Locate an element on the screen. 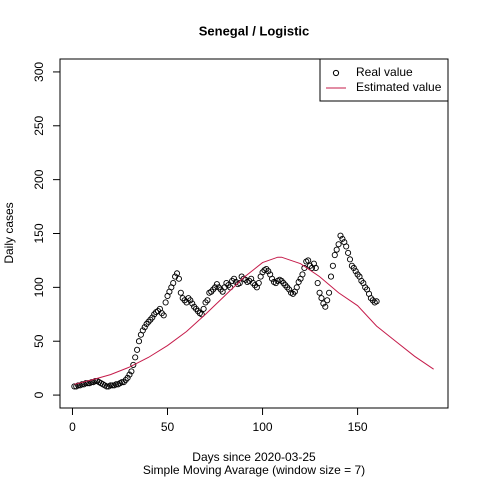 The height and width of the screenshot is (480, 480). y-axis-label: Daily cases is located at coordinates (9, 232).